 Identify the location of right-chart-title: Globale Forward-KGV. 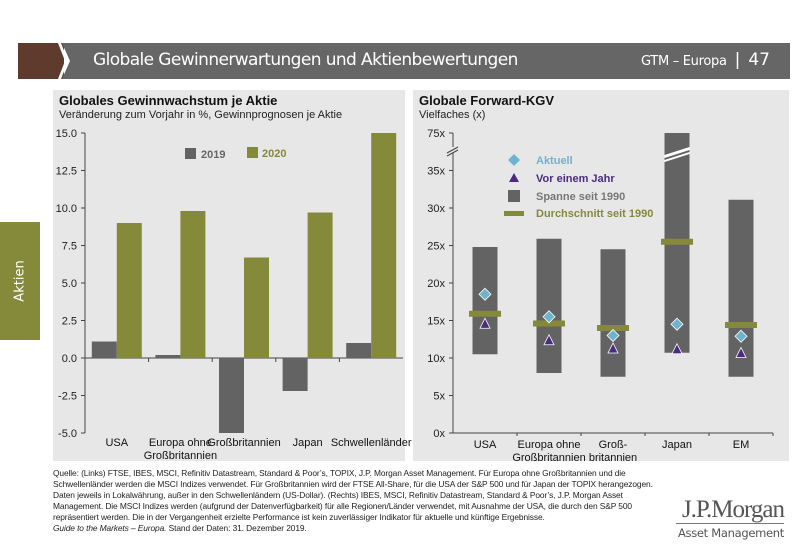
(487, 100).